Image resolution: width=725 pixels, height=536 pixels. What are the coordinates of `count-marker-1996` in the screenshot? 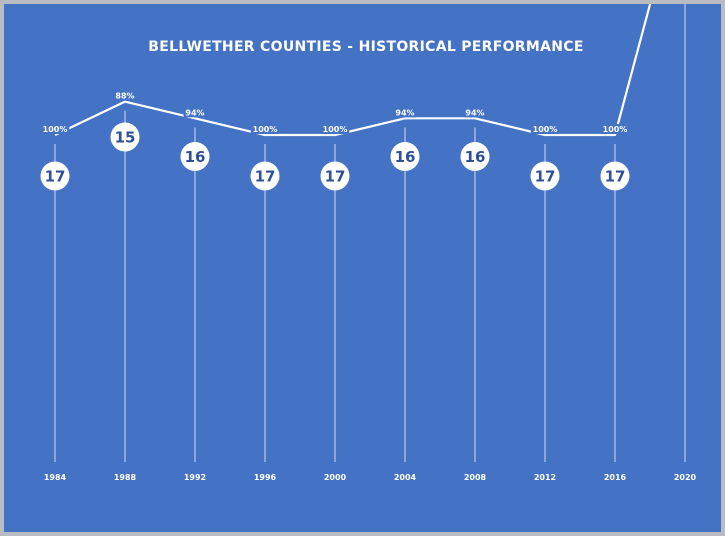 It's located at (265, 176).